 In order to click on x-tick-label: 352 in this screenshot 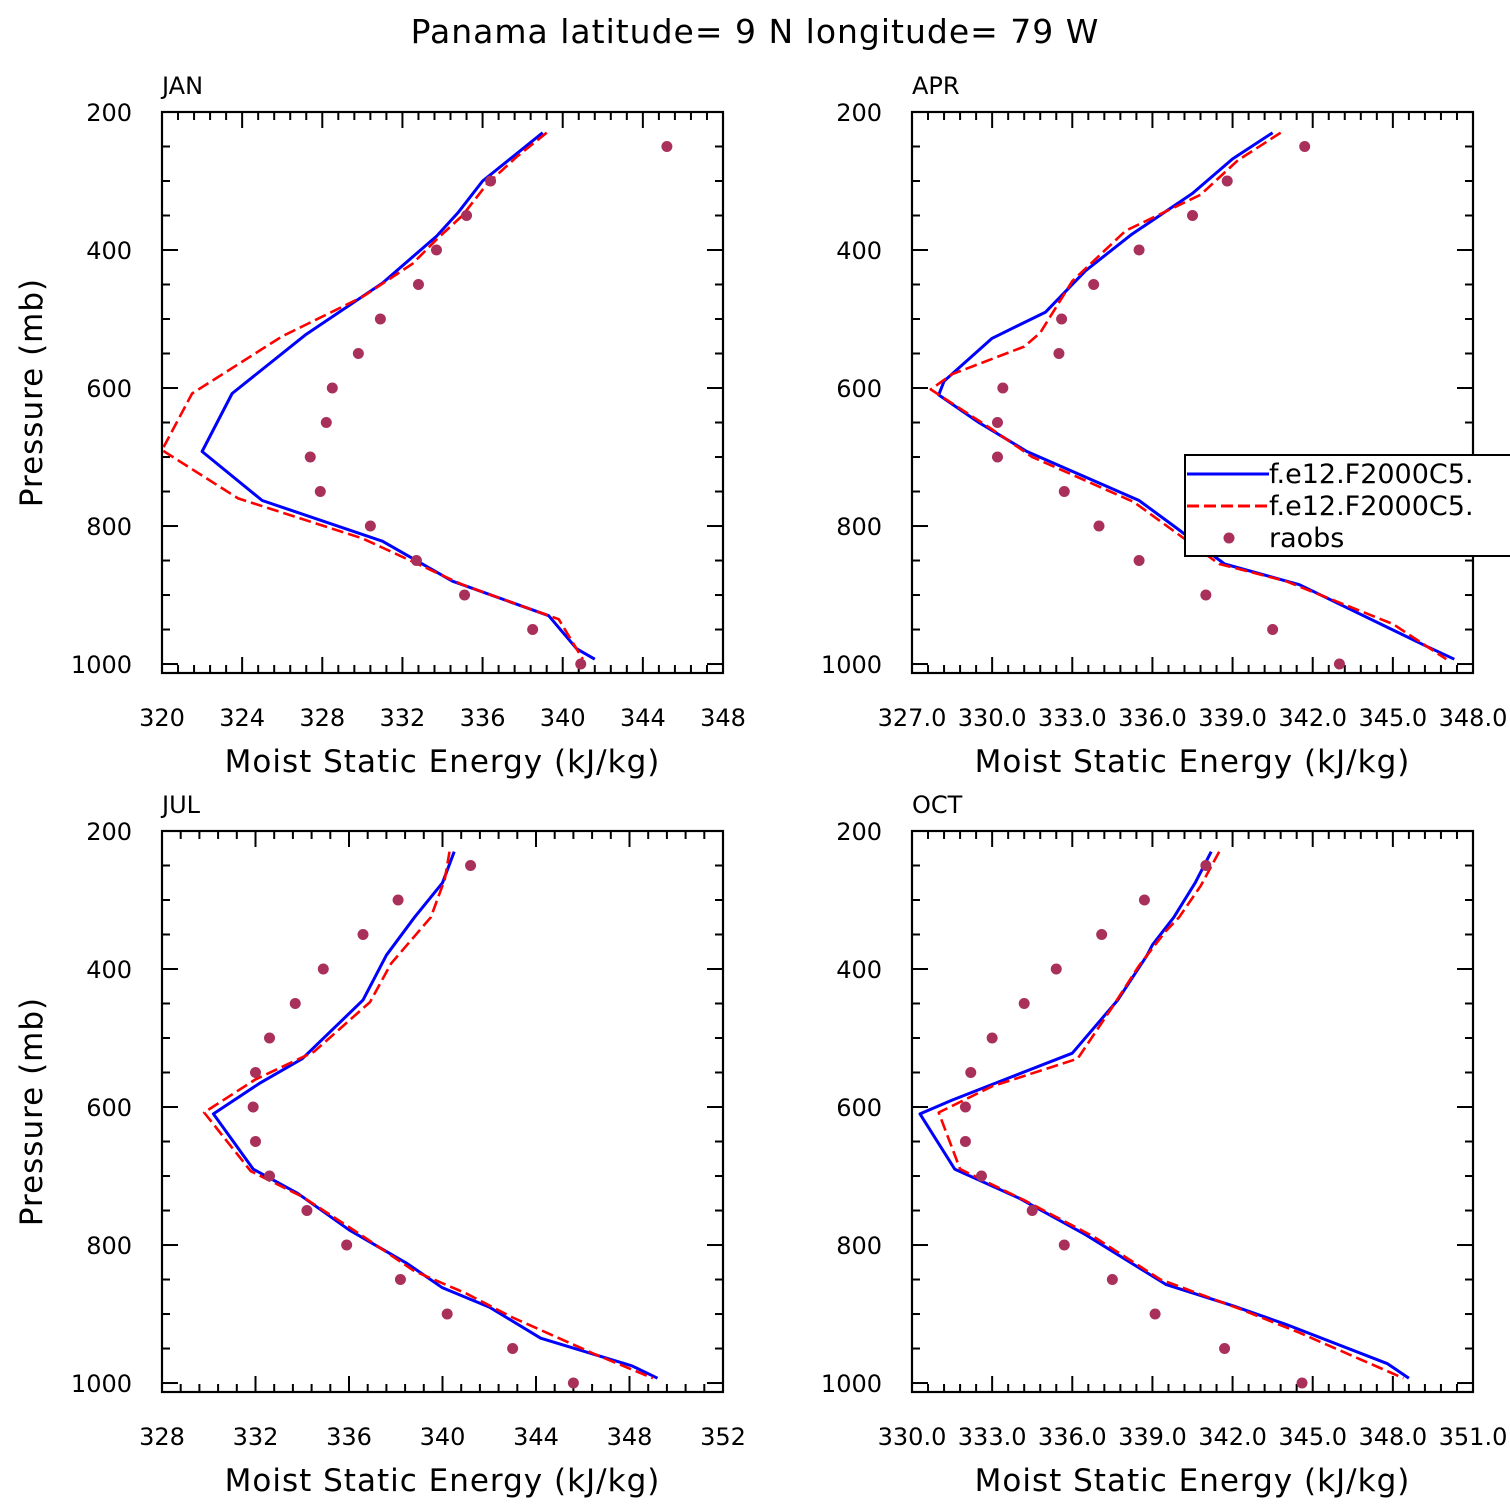, I will do `click(723, 1437)`.